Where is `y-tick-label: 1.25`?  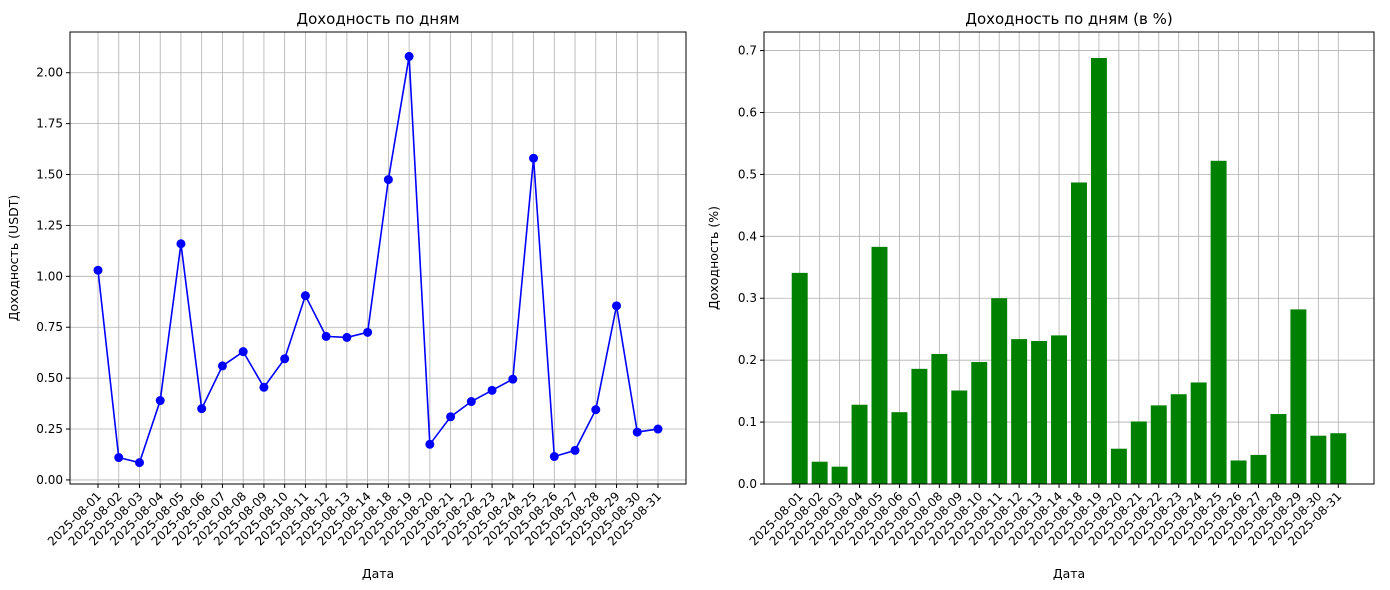
y-tick-label: 1.25 is located at coordinates (49, 225).